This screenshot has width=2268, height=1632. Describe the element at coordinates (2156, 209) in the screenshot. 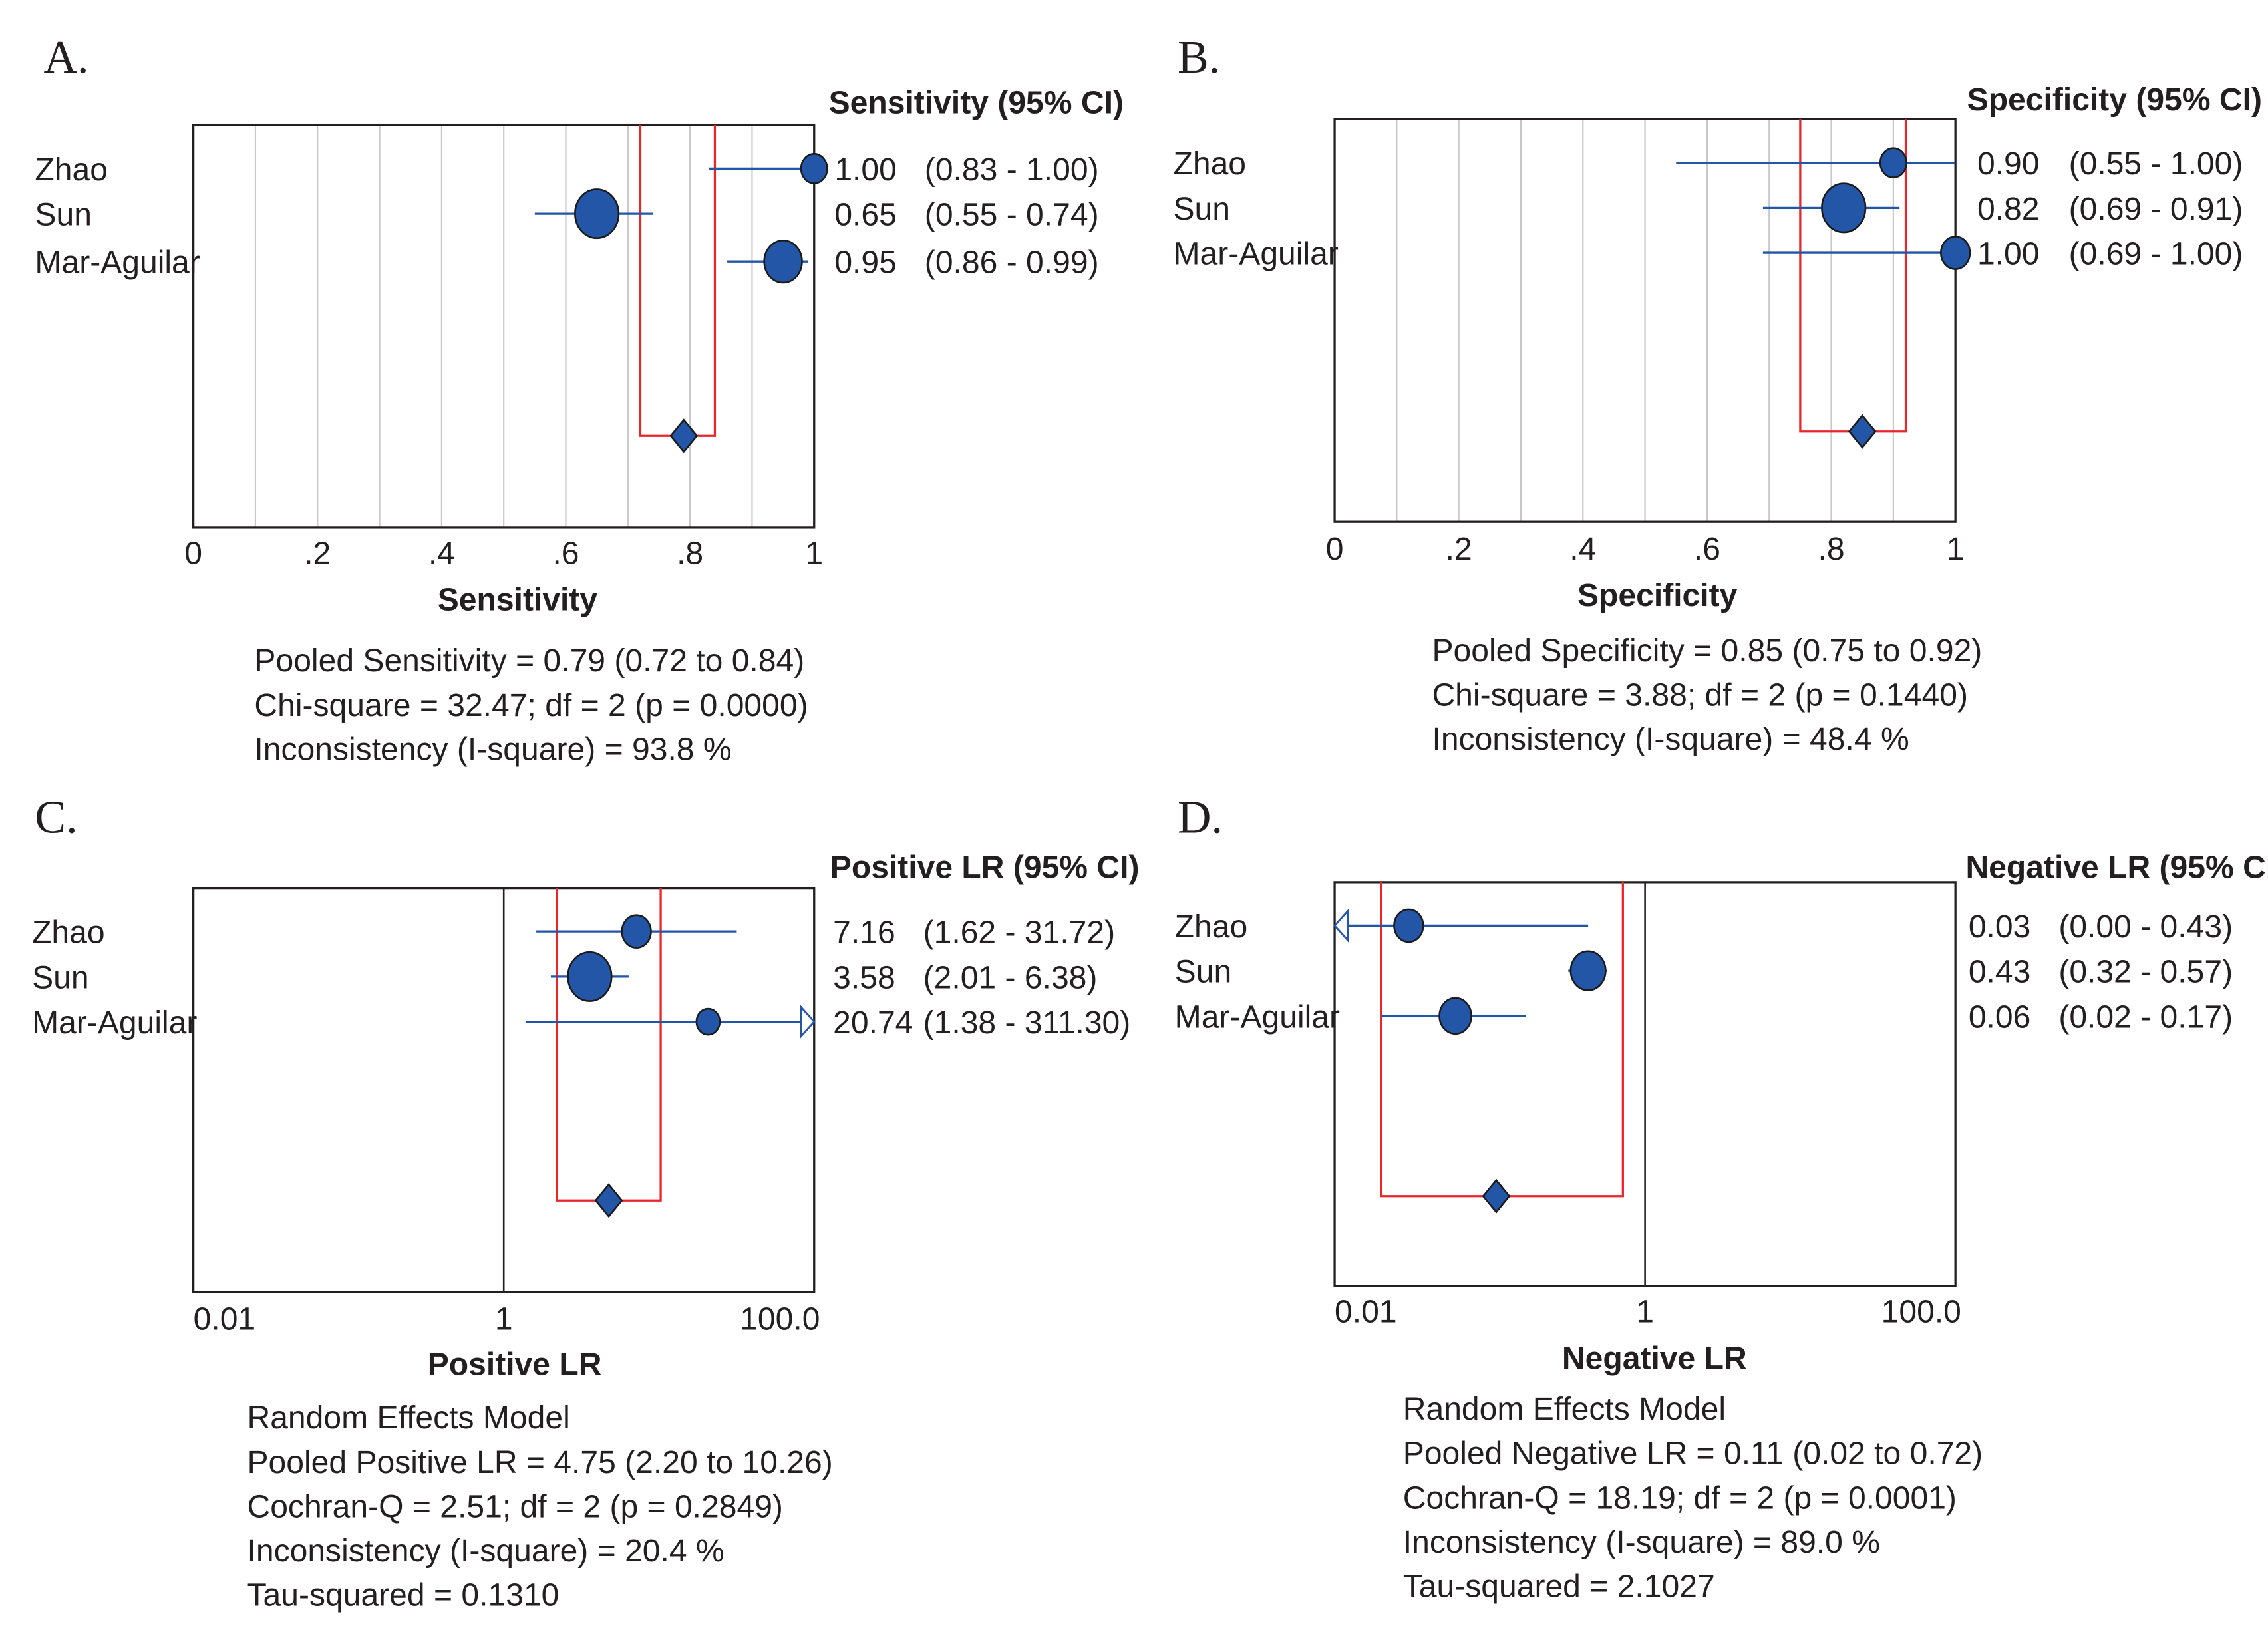

I see `study-ci: (0.69 - 0.91)` at that location.